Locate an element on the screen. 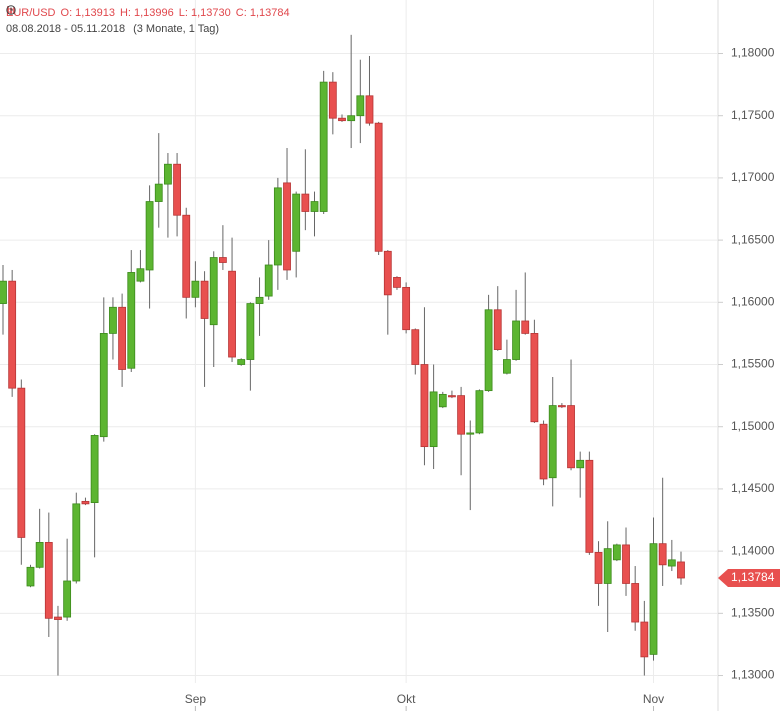 The height and width of the screenshot is (711, 780). y-tick-label: 1,14000 is located at coordinates (753, 550).